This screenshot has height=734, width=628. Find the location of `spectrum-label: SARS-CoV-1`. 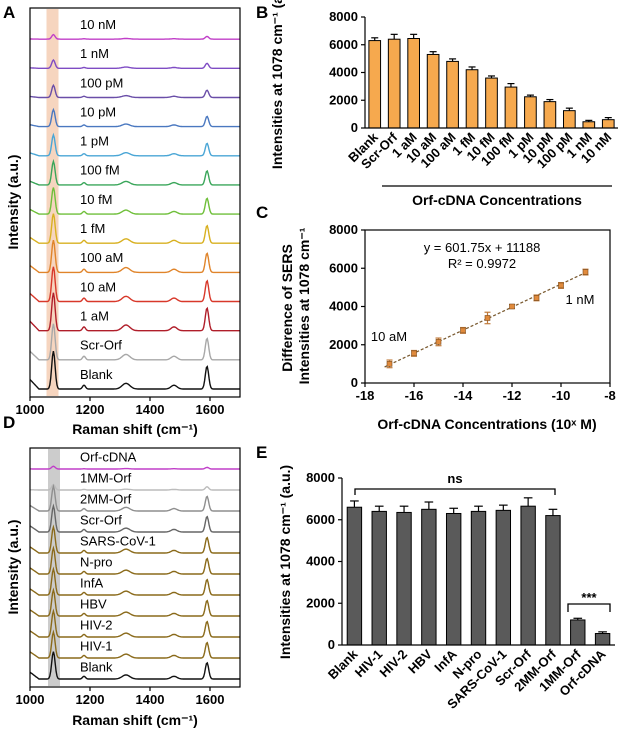

spectrum-label: SARS-CoV-1 is located at coordinates (118, 541).